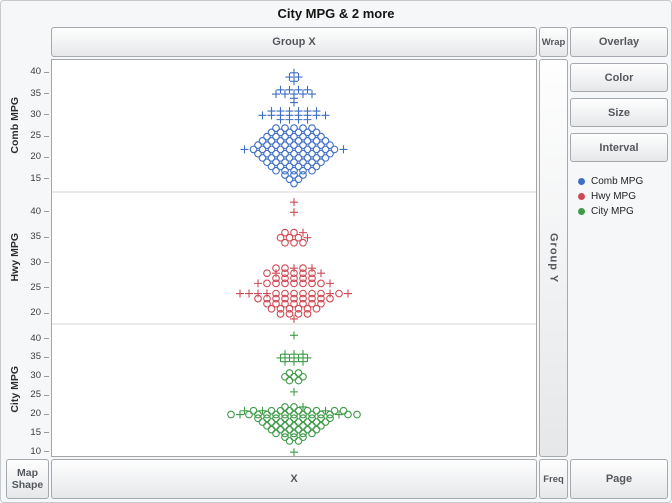 Image resolution: width=672 pixels, height=503 pixels. Describe the element at coordinates (294, 479) in the screenshot. I see `x-zone: X` at that location.